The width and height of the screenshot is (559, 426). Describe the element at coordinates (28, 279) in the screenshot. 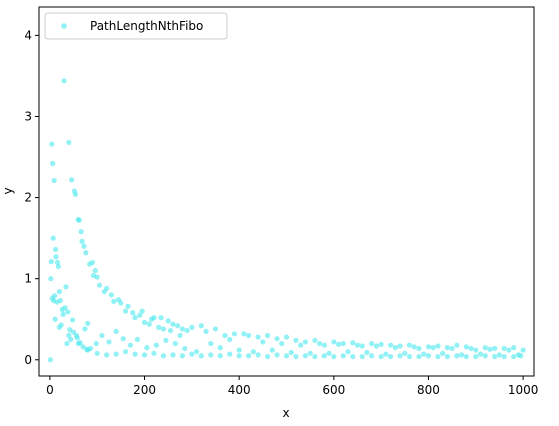

I see `y-tick-label: 1` at that location.